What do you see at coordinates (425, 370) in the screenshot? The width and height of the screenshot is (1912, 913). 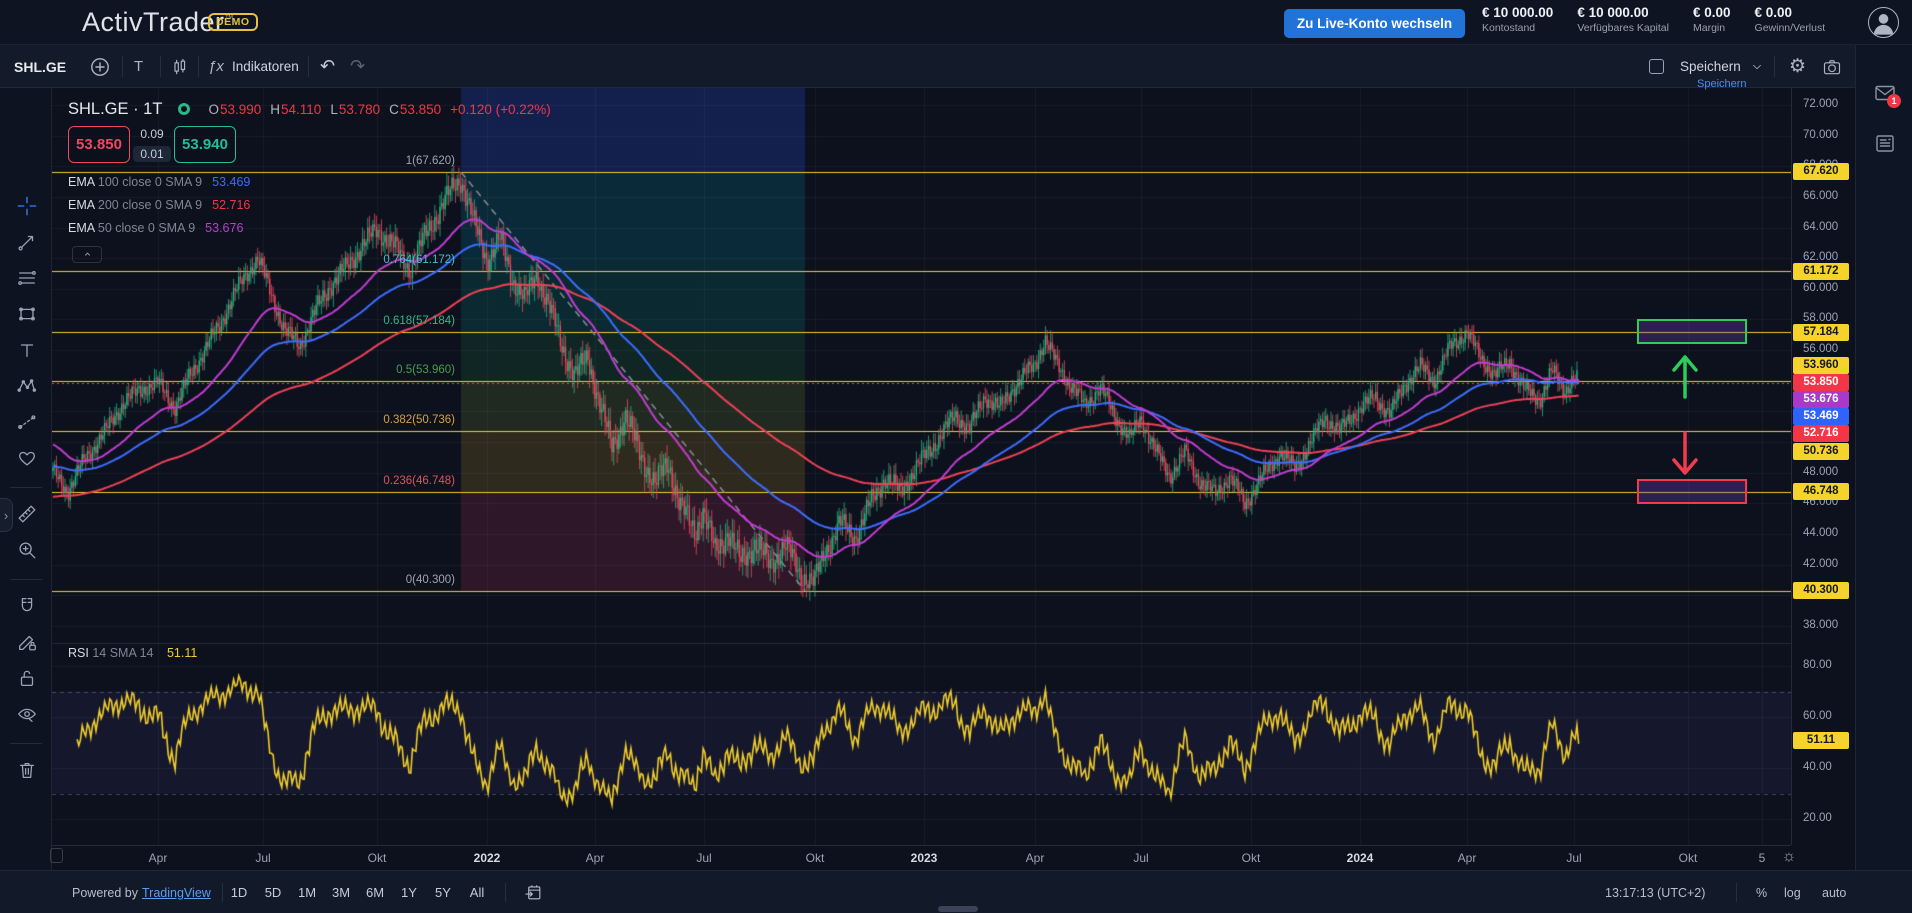 I see `fib-level-label: 0.5(53.960)` at bounding box center [425, 370].